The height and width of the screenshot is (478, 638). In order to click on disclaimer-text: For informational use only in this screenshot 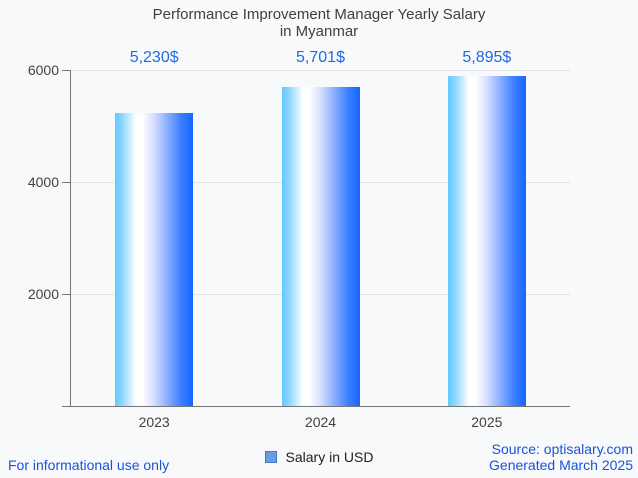, I will do `click(89, 465)`.